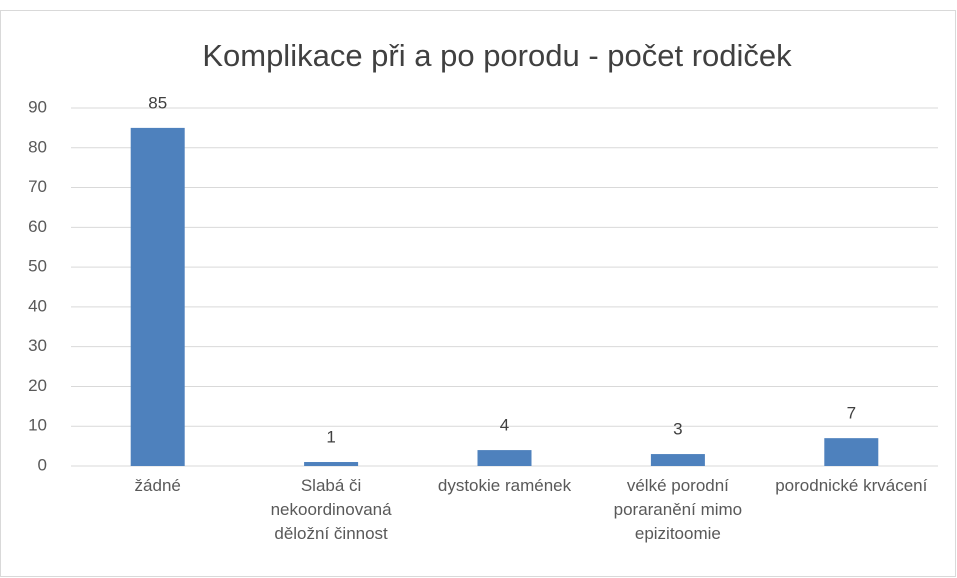  What do you see at coordinates (37, 385) in the screenshot?
I see `y-tick-label: 20` at bounding box center [37, 385].